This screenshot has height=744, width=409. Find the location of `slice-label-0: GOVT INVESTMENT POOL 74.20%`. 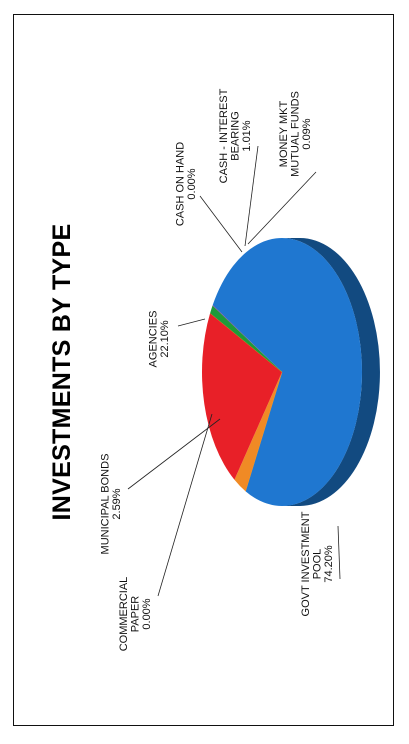

slice-label-0: GOVT INVESTMENT POOL 74.20% is located at coordinates (320, 563).